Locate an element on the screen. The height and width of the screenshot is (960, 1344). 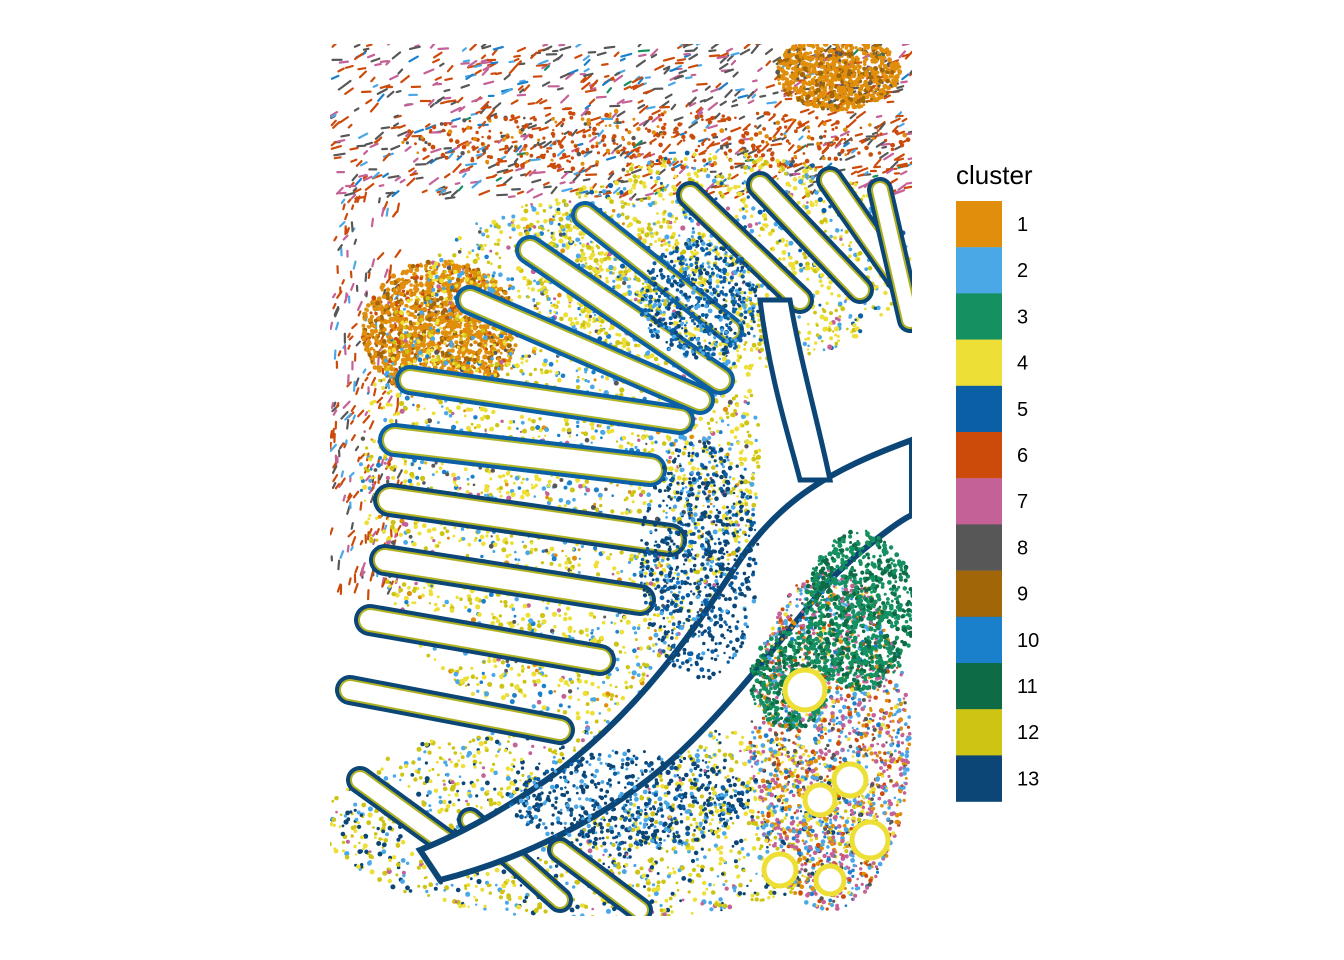
legend-label-2: 2 is located at coordinates (1022, 271).